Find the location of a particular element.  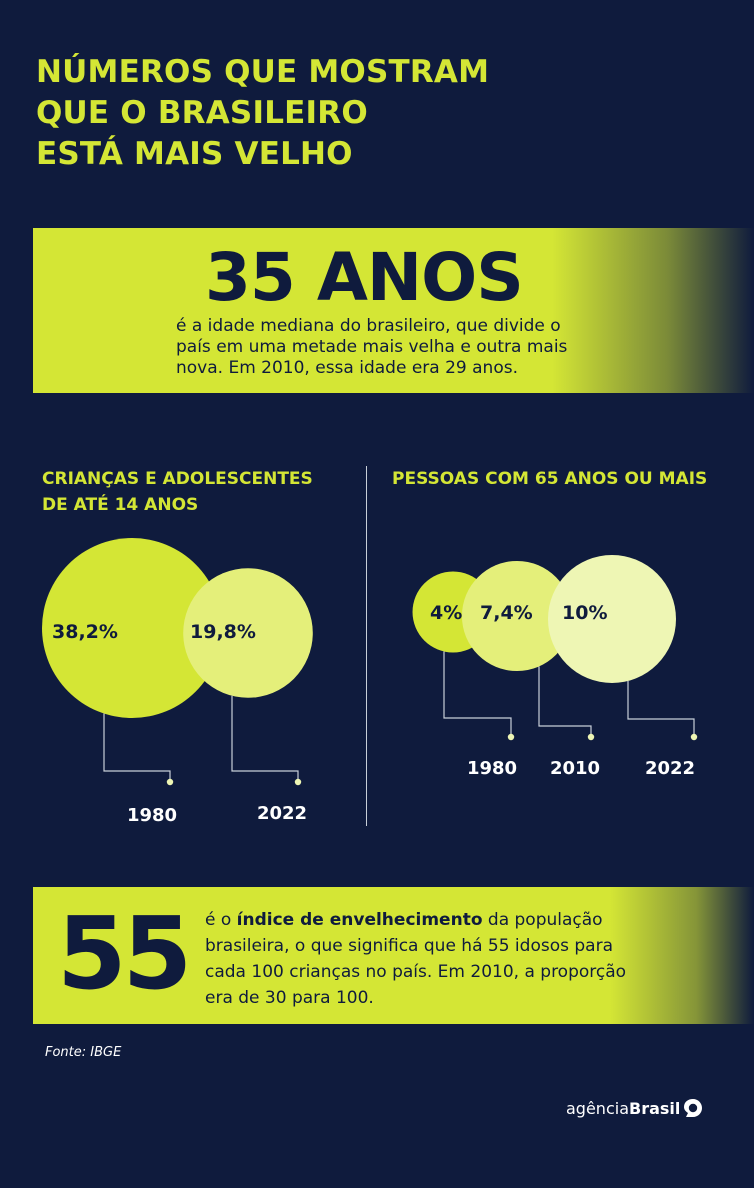

children-year-label-2022: 2022 is located at coordinates (282, 813).